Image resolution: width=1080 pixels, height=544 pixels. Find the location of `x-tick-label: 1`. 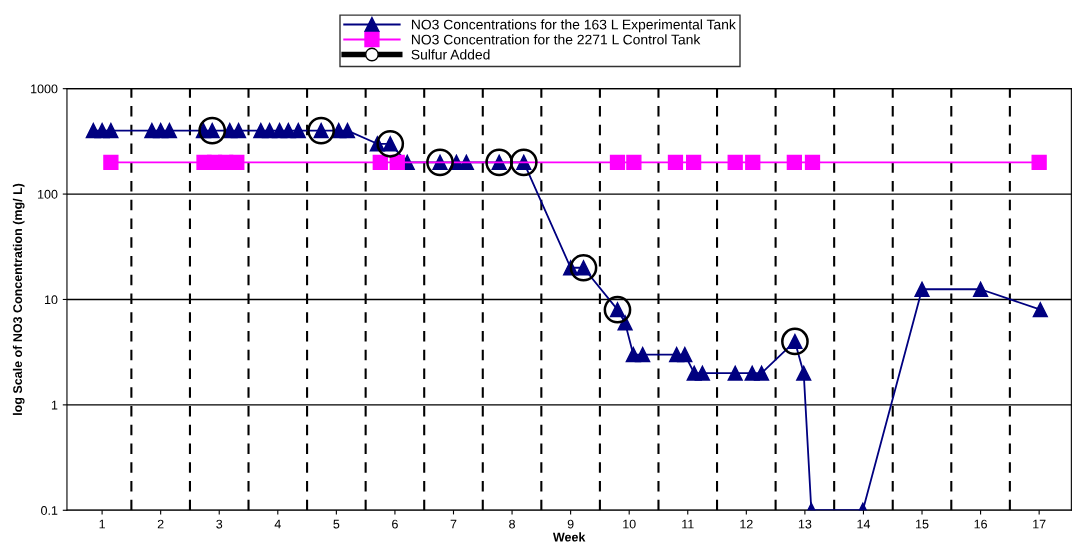

x-tick-label: 1 is located at coordinates (102, 524).